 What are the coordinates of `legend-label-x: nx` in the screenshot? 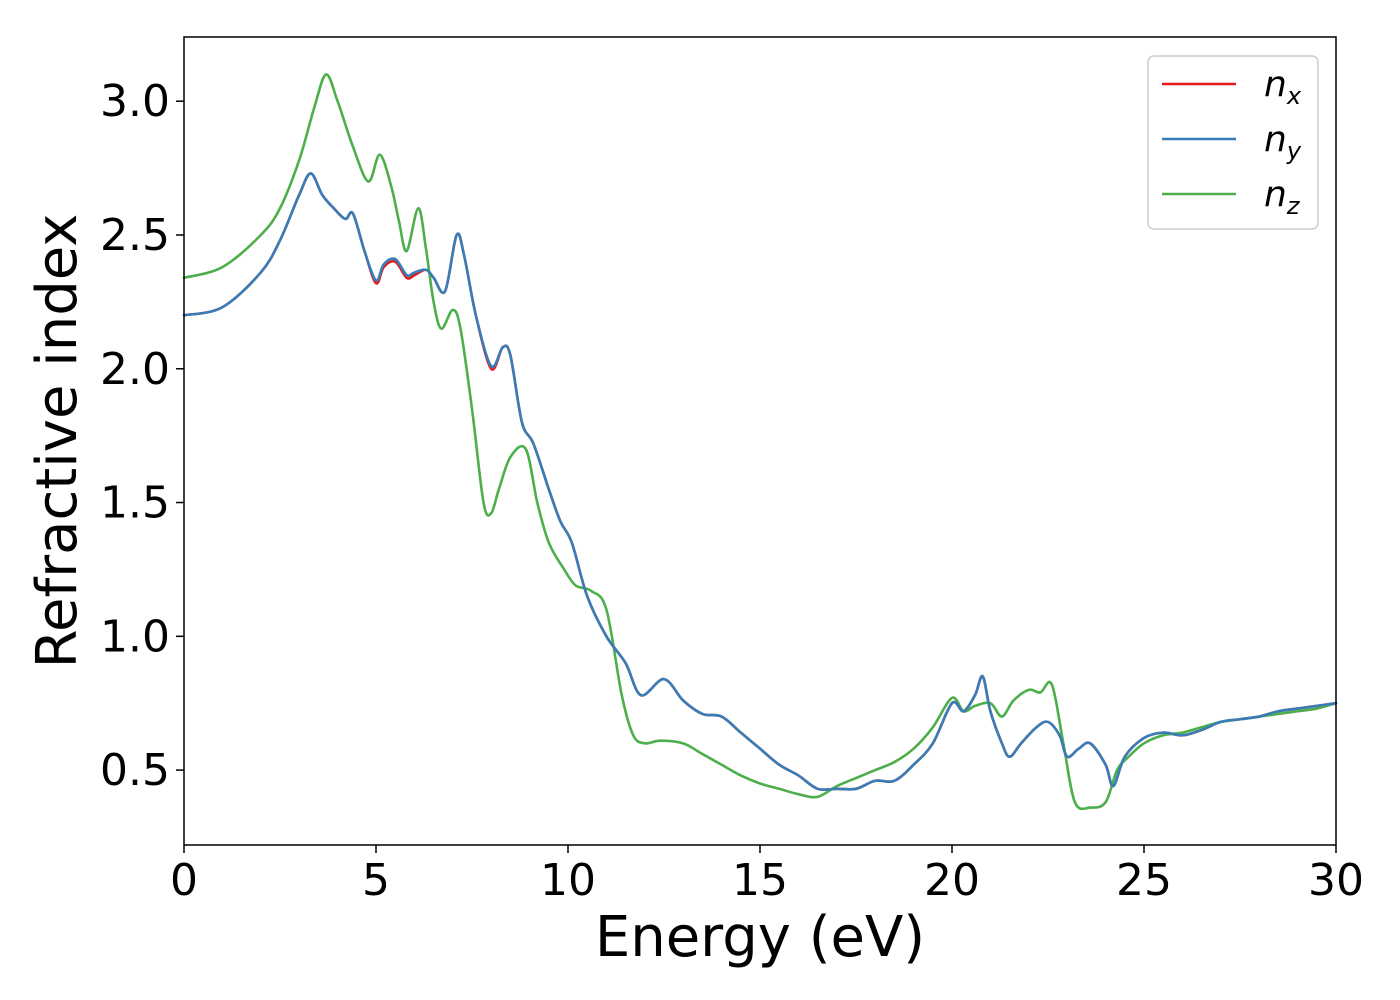 It's located at (1283, 87).